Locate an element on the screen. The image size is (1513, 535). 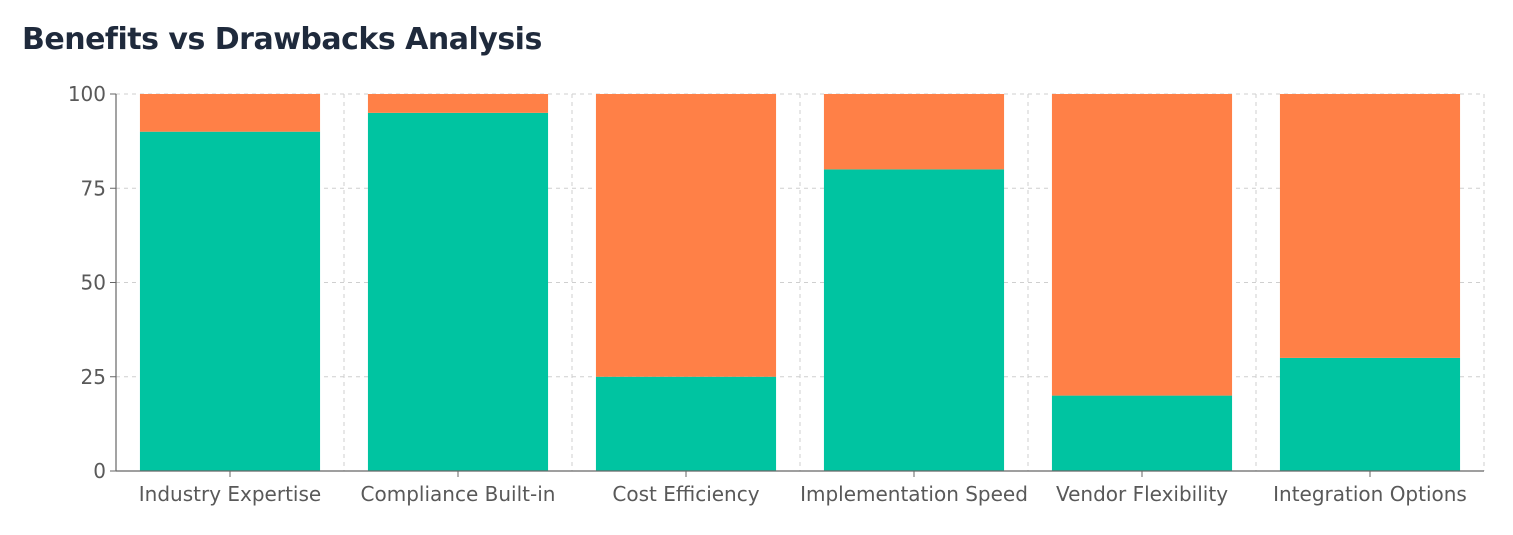
y-tick-label: 75 is located at coordinates (93, 188).